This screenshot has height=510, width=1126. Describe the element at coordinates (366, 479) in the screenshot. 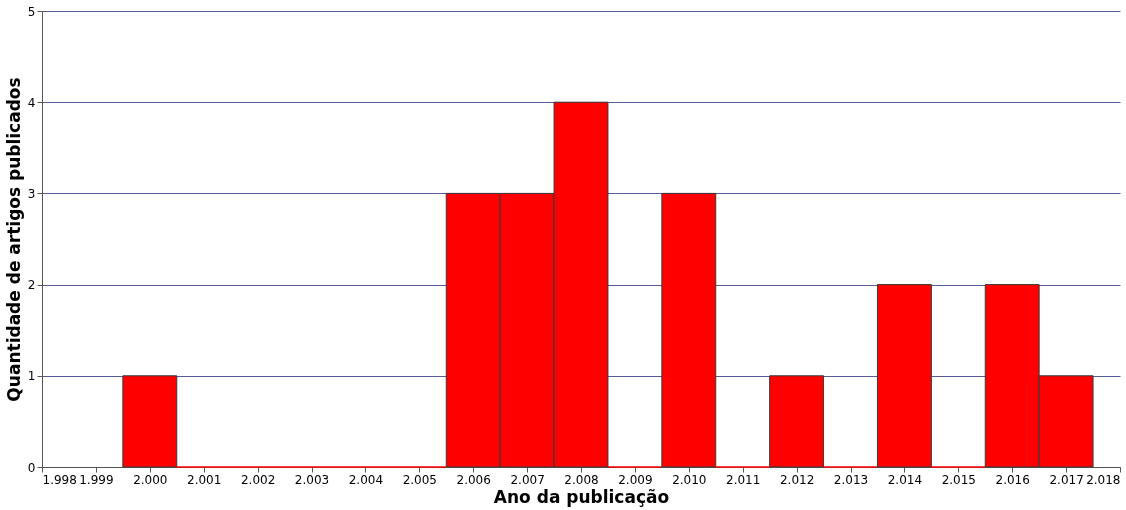

I see `x-tick-label: 2.004` at that location.